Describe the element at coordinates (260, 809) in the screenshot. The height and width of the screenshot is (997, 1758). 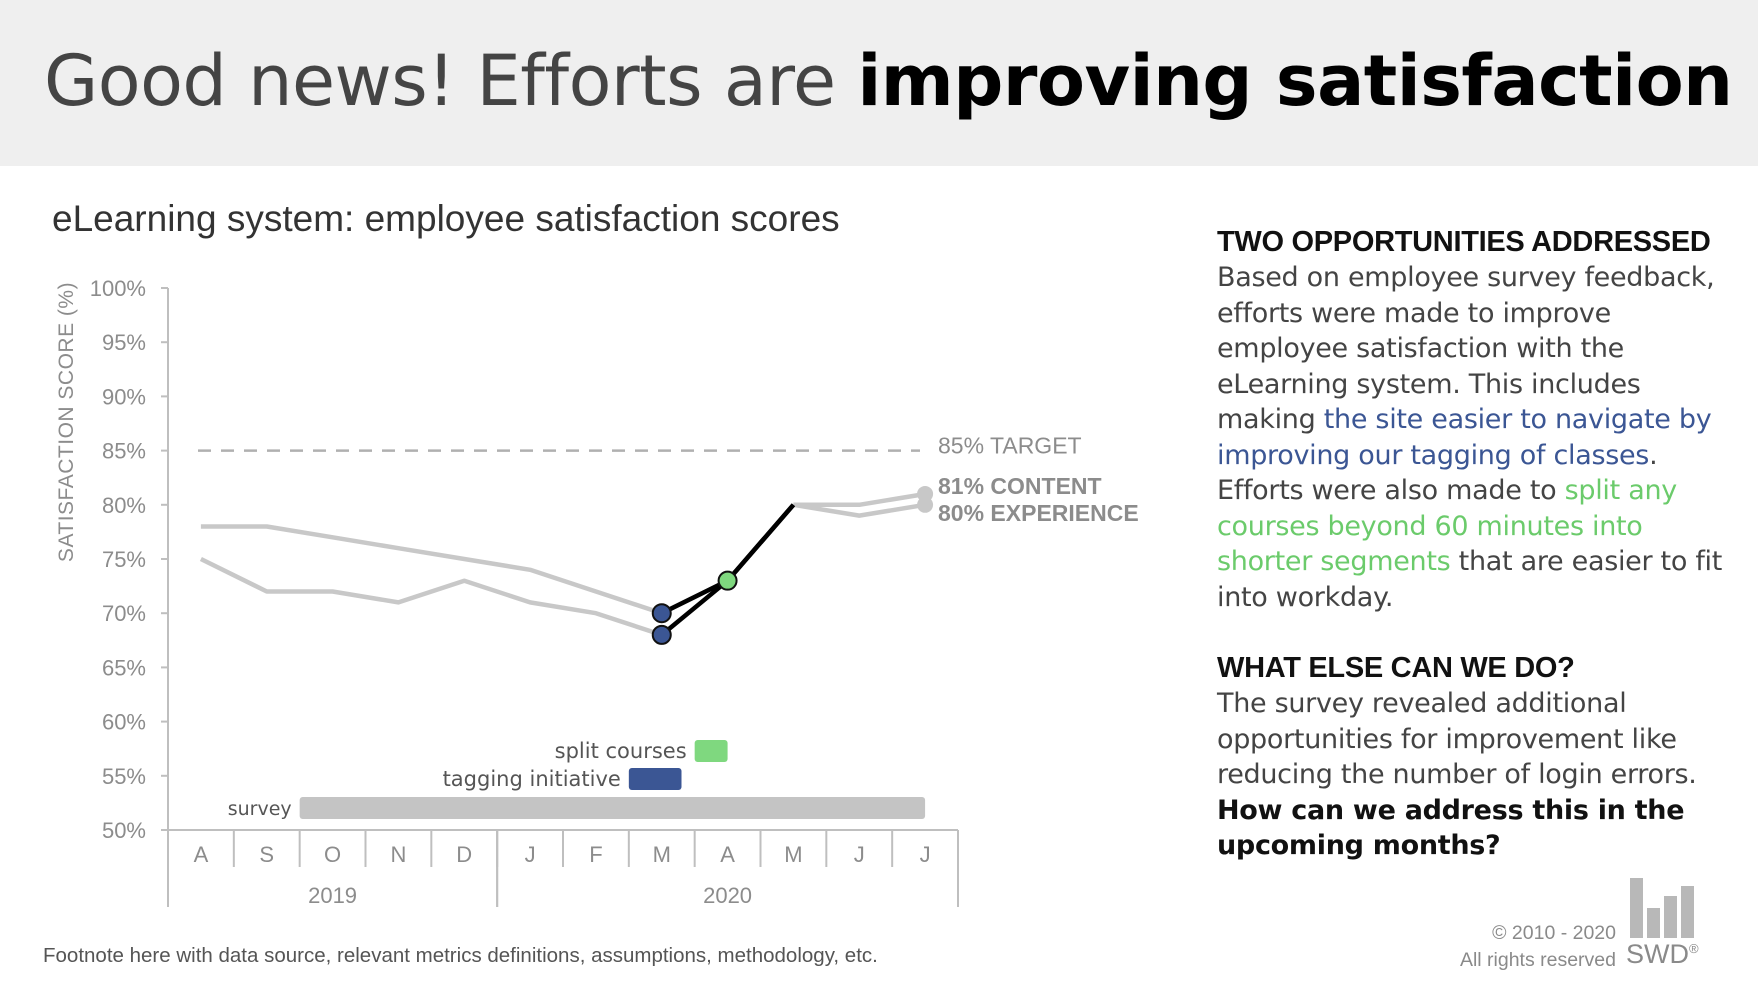
I see `initiative-label: survey` at that location.